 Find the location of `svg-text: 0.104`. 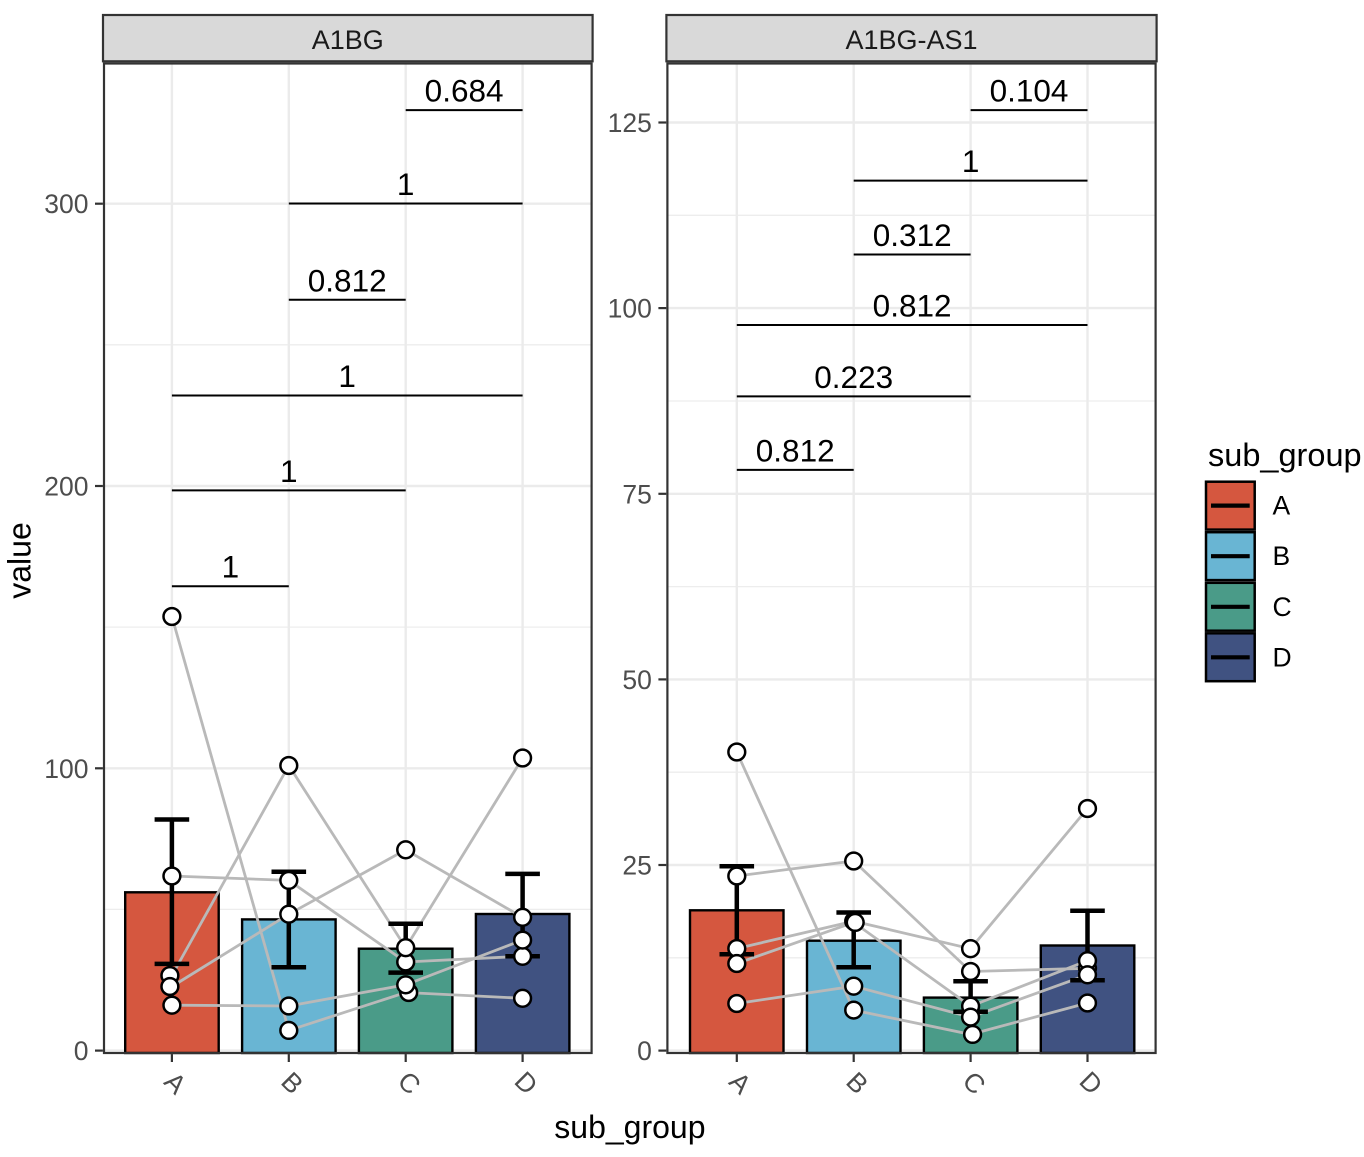

svg-text: 0.104 is located at coordinates (1029, 91).